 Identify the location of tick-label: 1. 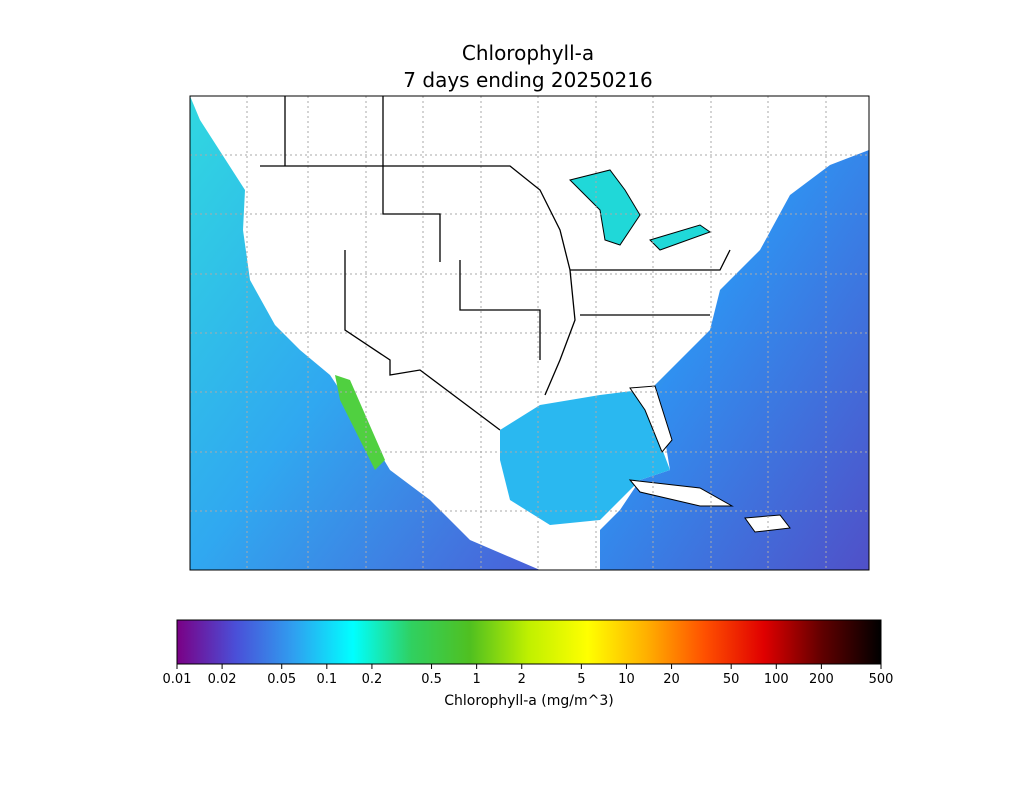
(476, 679).